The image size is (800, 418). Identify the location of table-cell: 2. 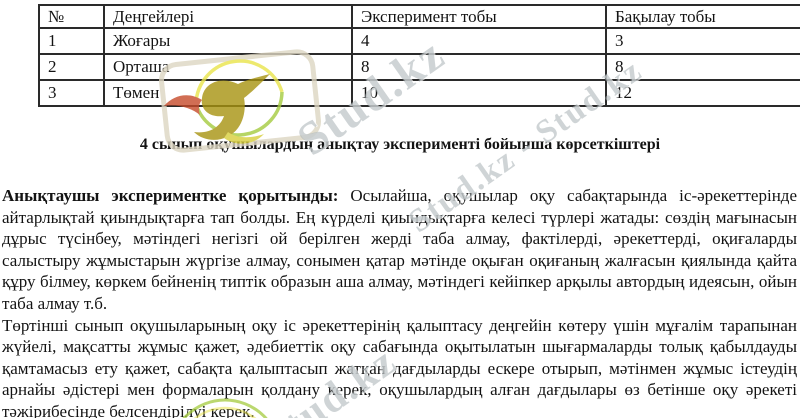
(71, 67).